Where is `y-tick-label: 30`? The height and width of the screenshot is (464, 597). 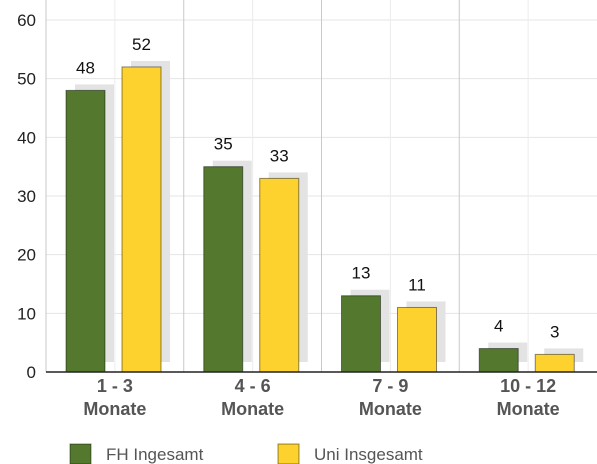 y-tick-label: 30 is located at coordinates (26, 196).